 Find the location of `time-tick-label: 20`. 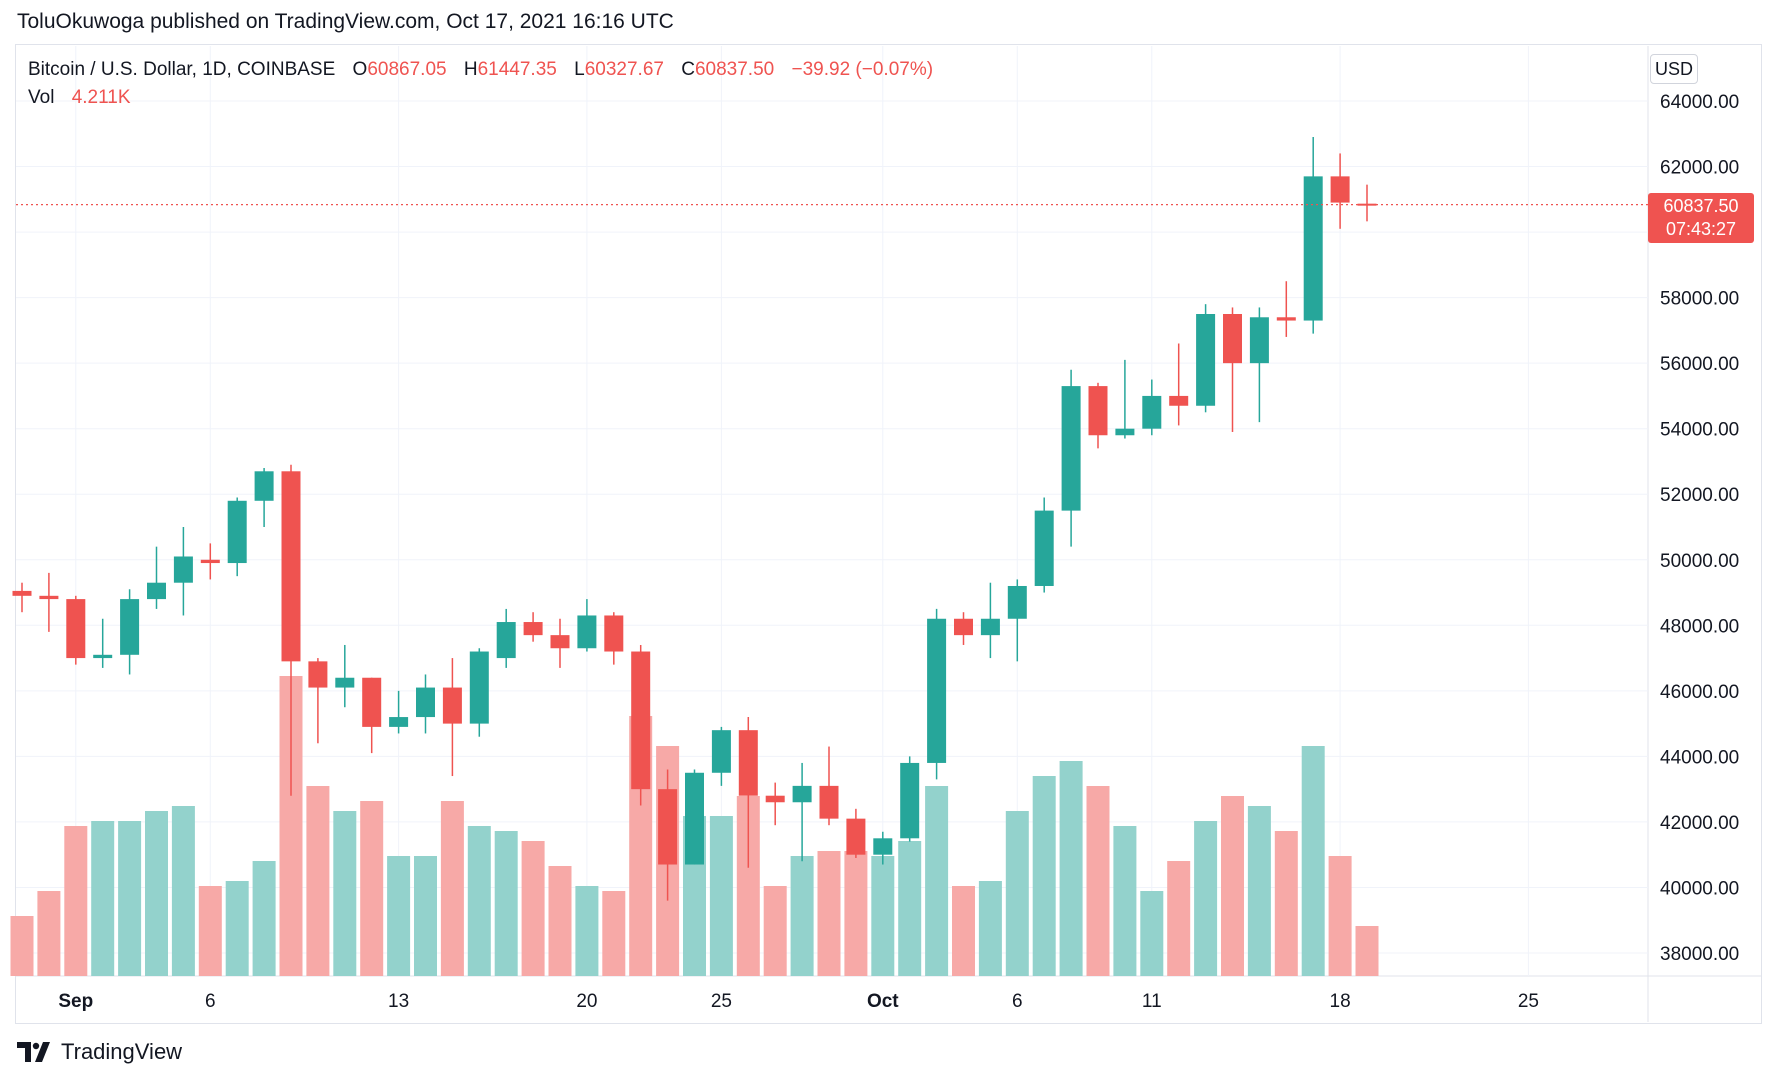

time-tick-label: 20 is located at coordinates (586, 1001).